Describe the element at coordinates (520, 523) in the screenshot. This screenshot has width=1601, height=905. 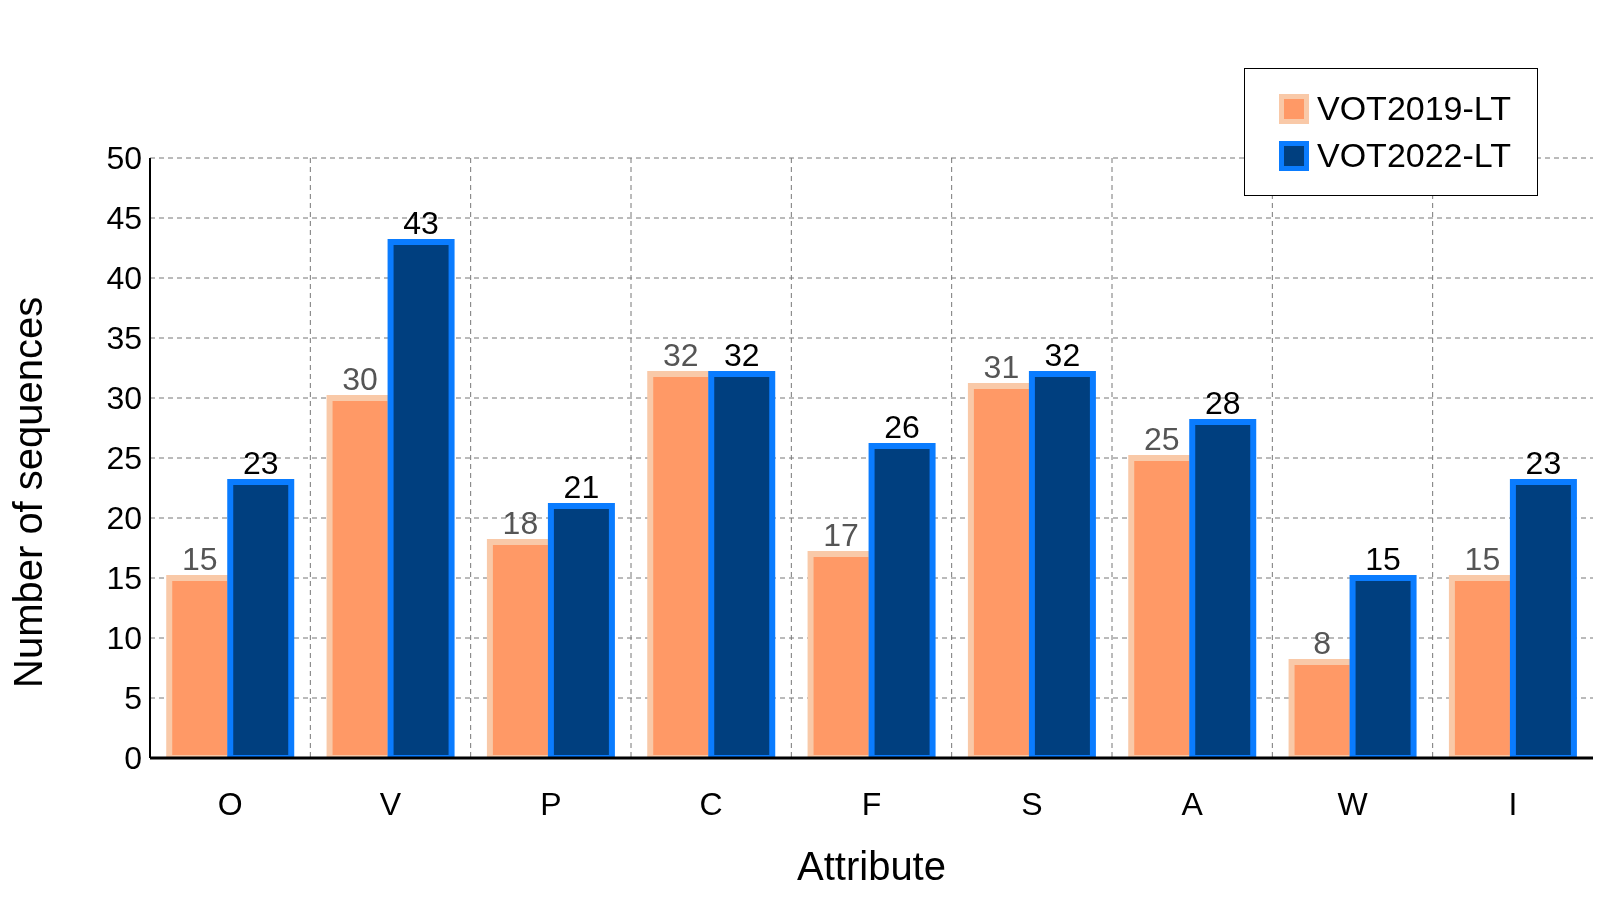
I see `data-label: 18` at that location.